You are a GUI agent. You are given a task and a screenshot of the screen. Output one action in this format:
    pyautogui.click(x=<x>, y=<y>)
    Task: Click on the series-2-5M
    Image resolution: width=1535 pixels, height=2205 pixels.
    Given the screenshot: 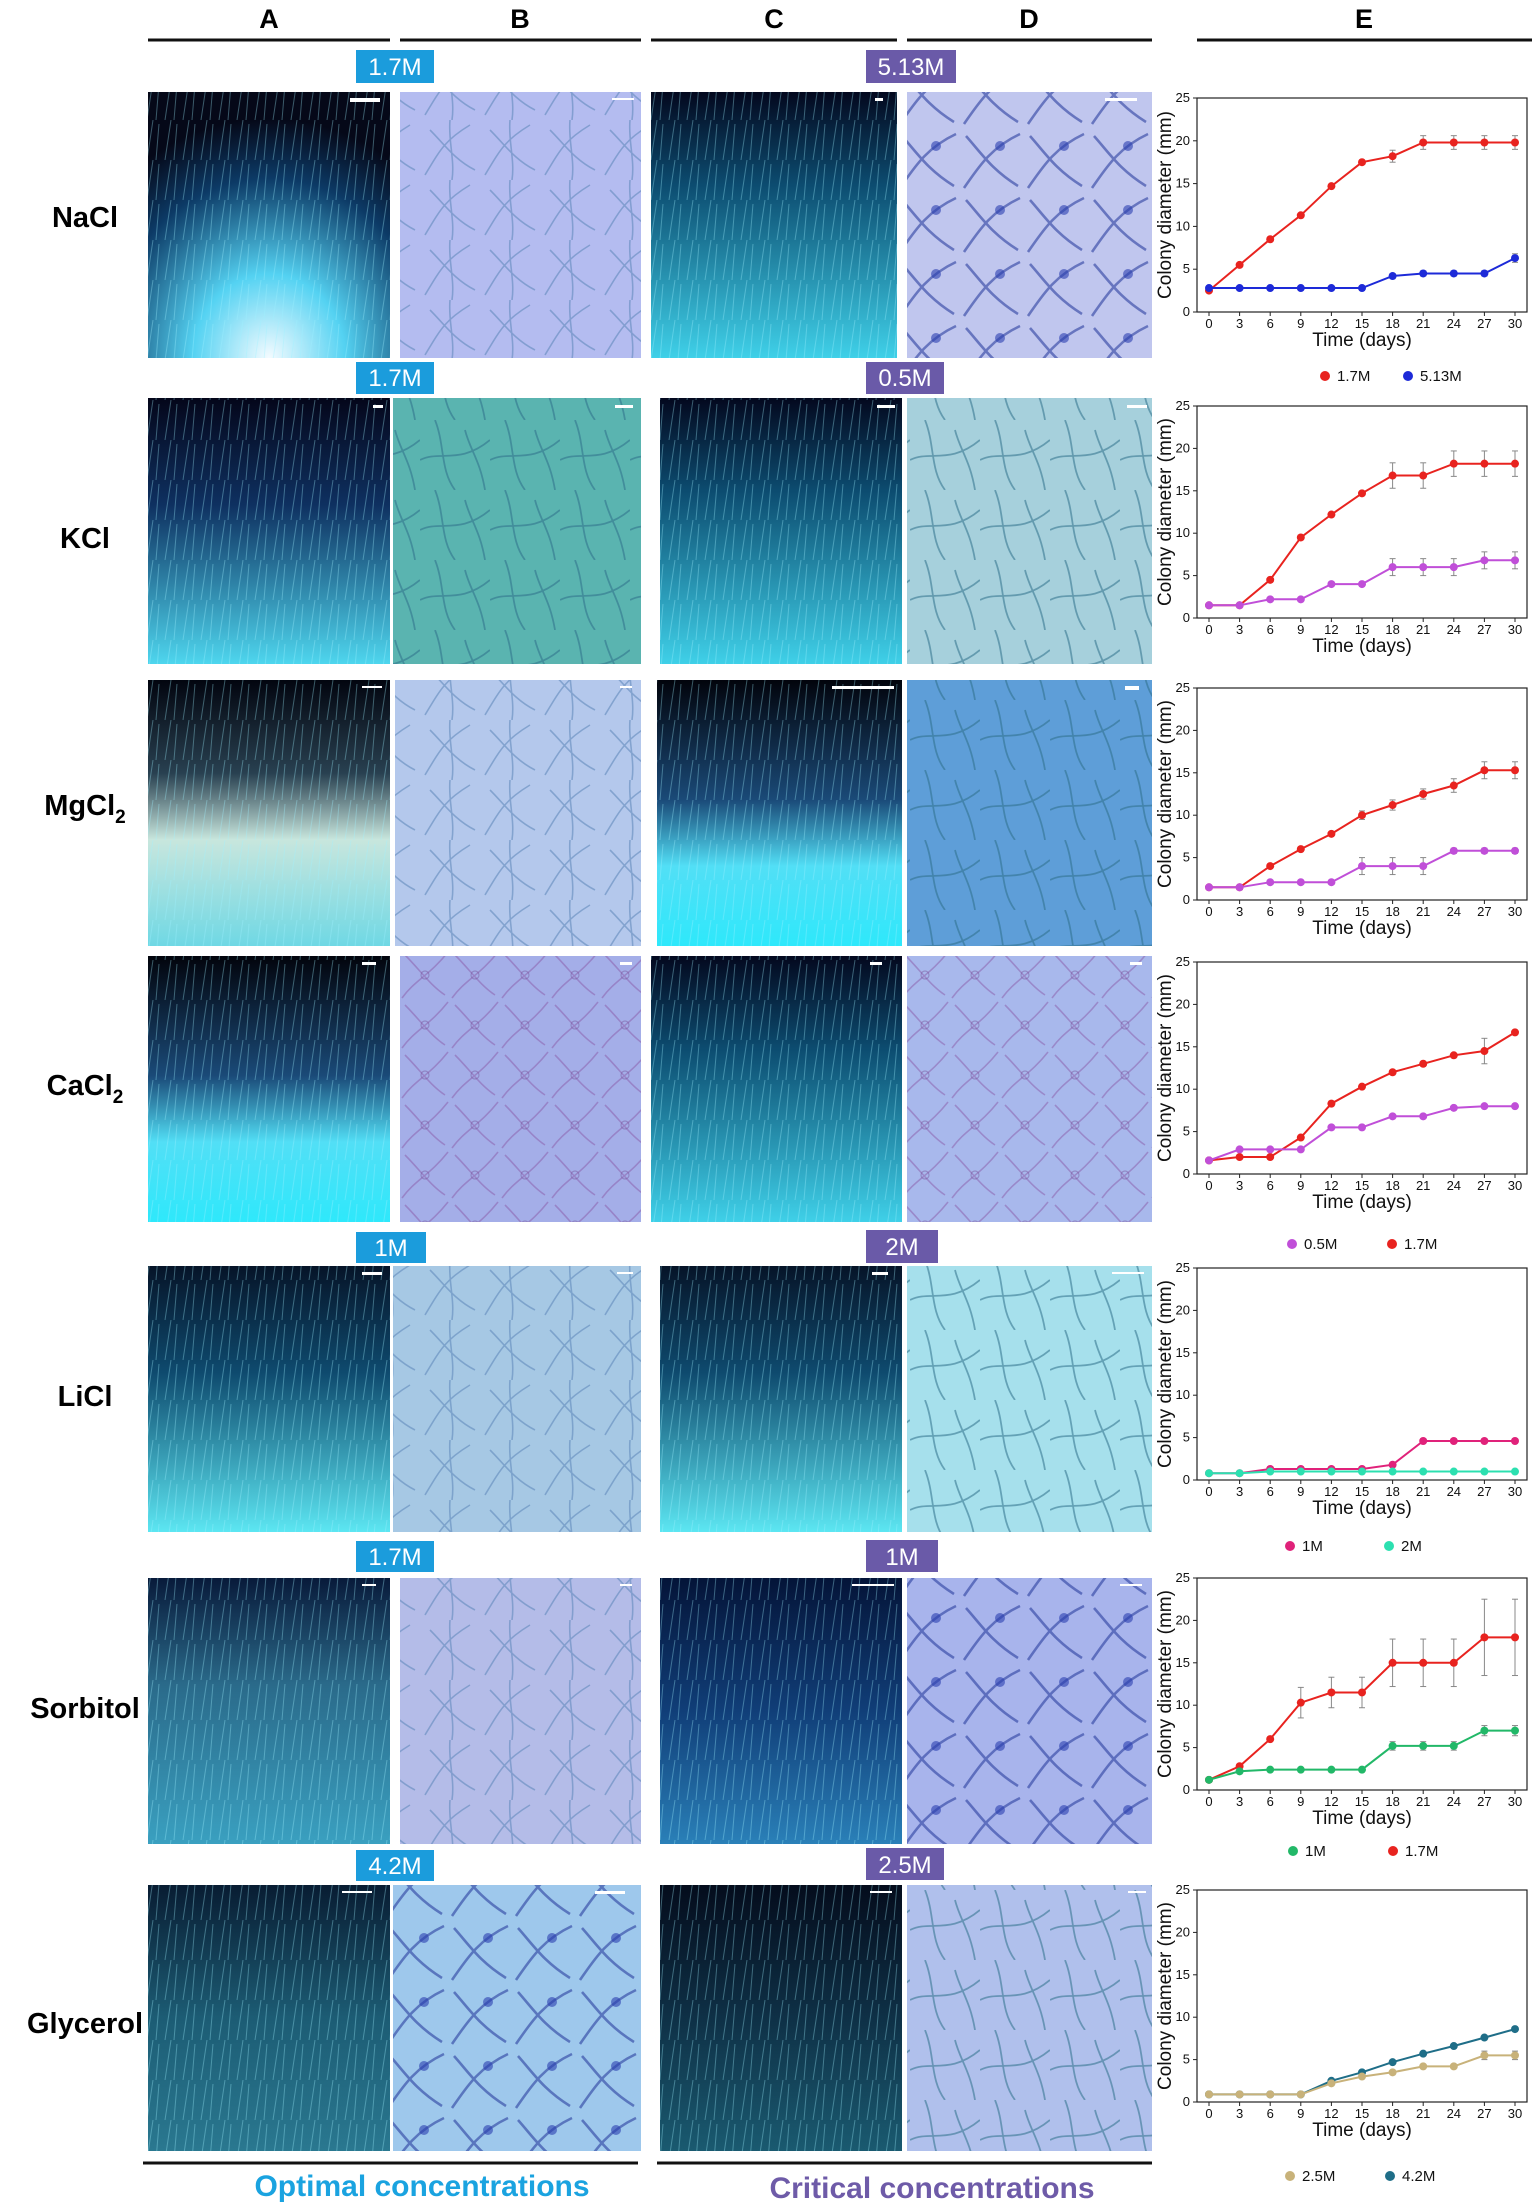 What is the action you would take?
    pyautogui.click(x=1362, y=2074)
    